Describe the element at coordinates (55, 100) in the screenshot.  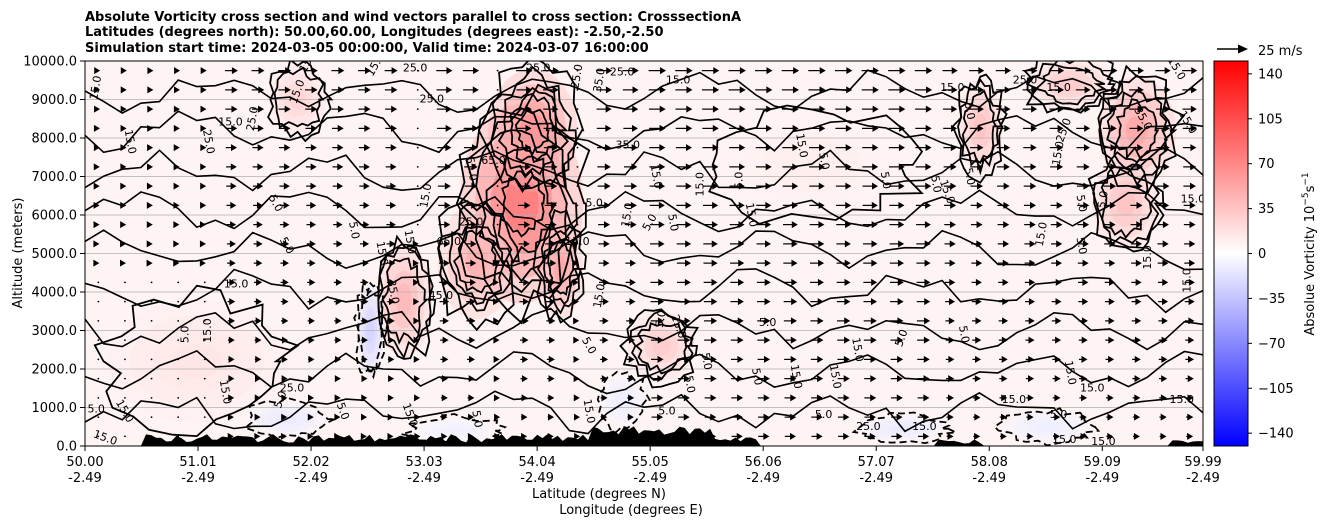
I see `y-tick-label: 9000.0` at that location.